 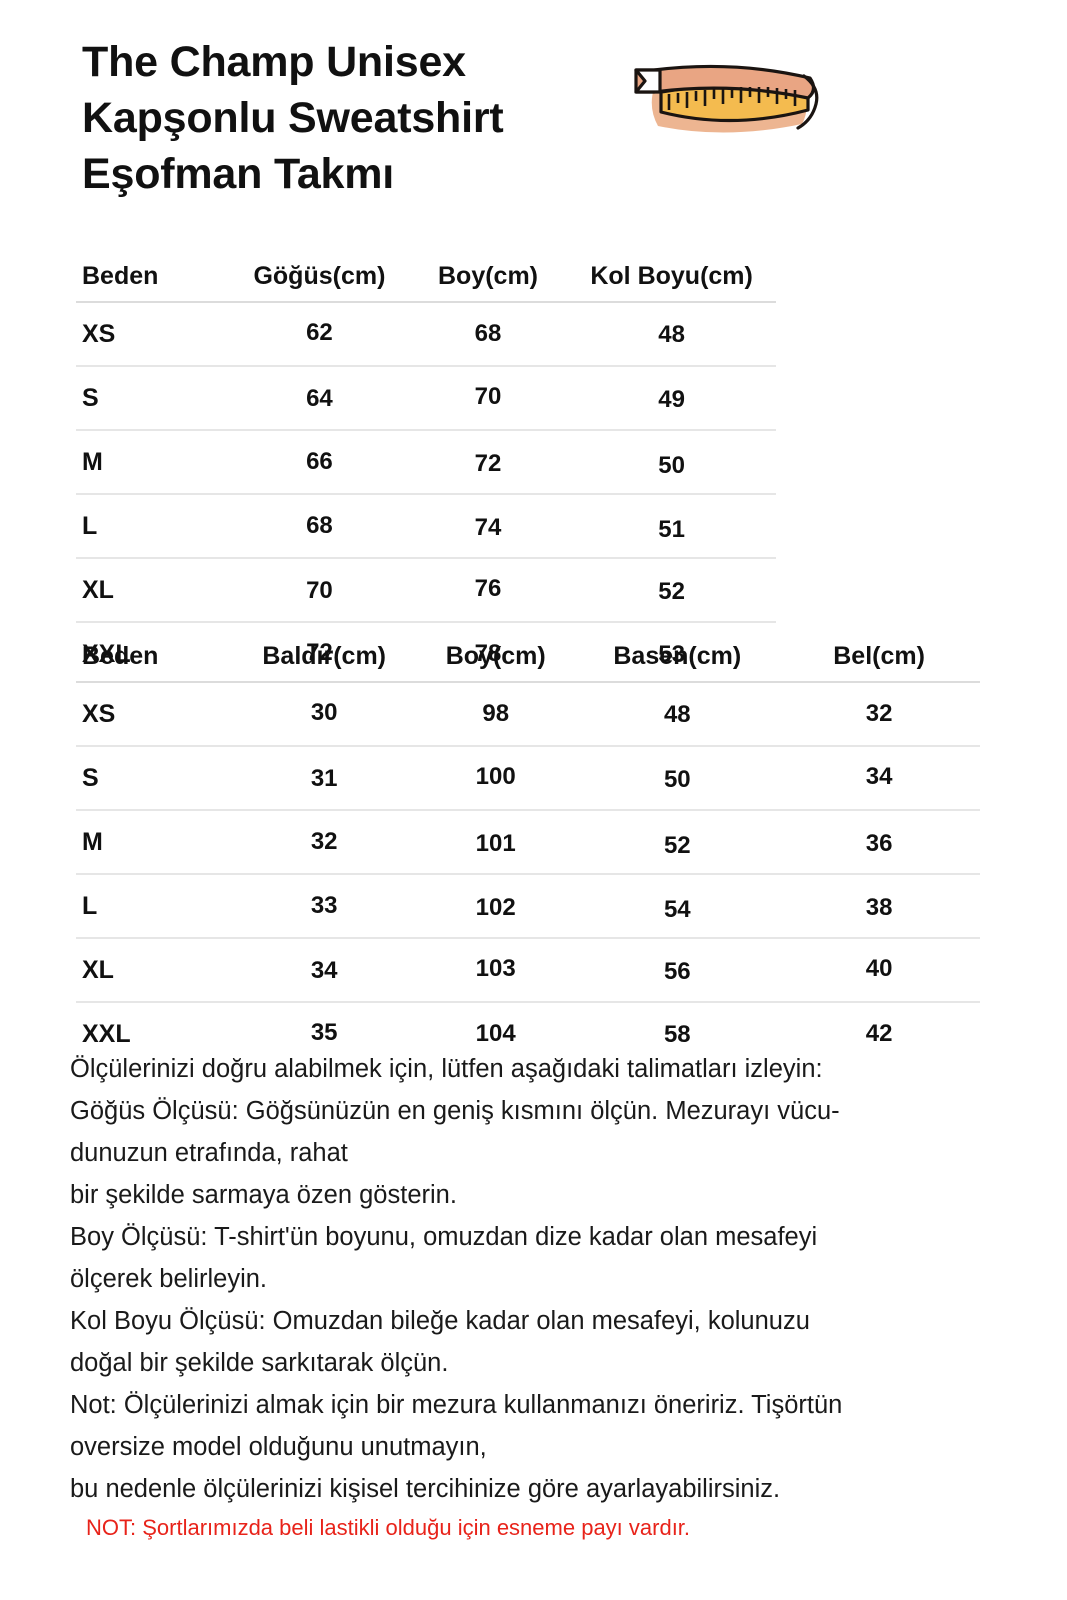 I want to click on cell-bel: 38, so click(x=879, y=908).